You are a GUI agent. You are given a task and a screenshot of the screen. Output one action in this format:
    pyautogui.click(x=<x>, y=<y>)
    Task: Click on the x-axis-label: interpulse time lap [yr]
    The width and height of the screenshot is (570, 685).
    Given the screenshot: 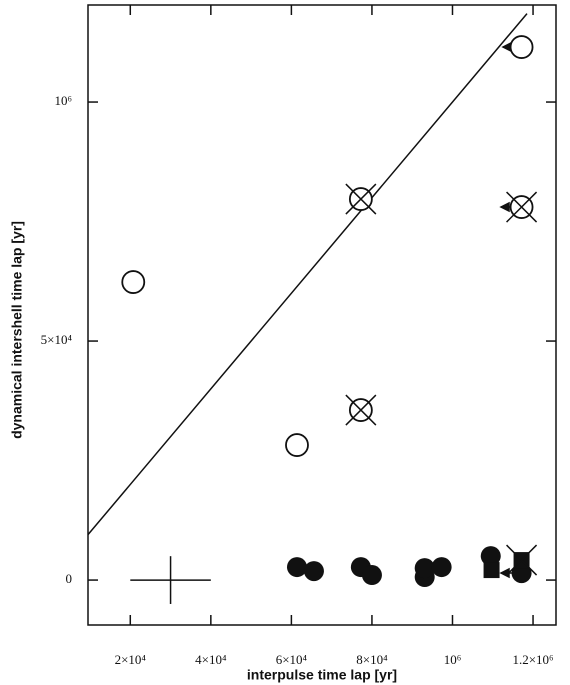 What is the action you would take?
    pyautogui.click(x=322, y=675)
    